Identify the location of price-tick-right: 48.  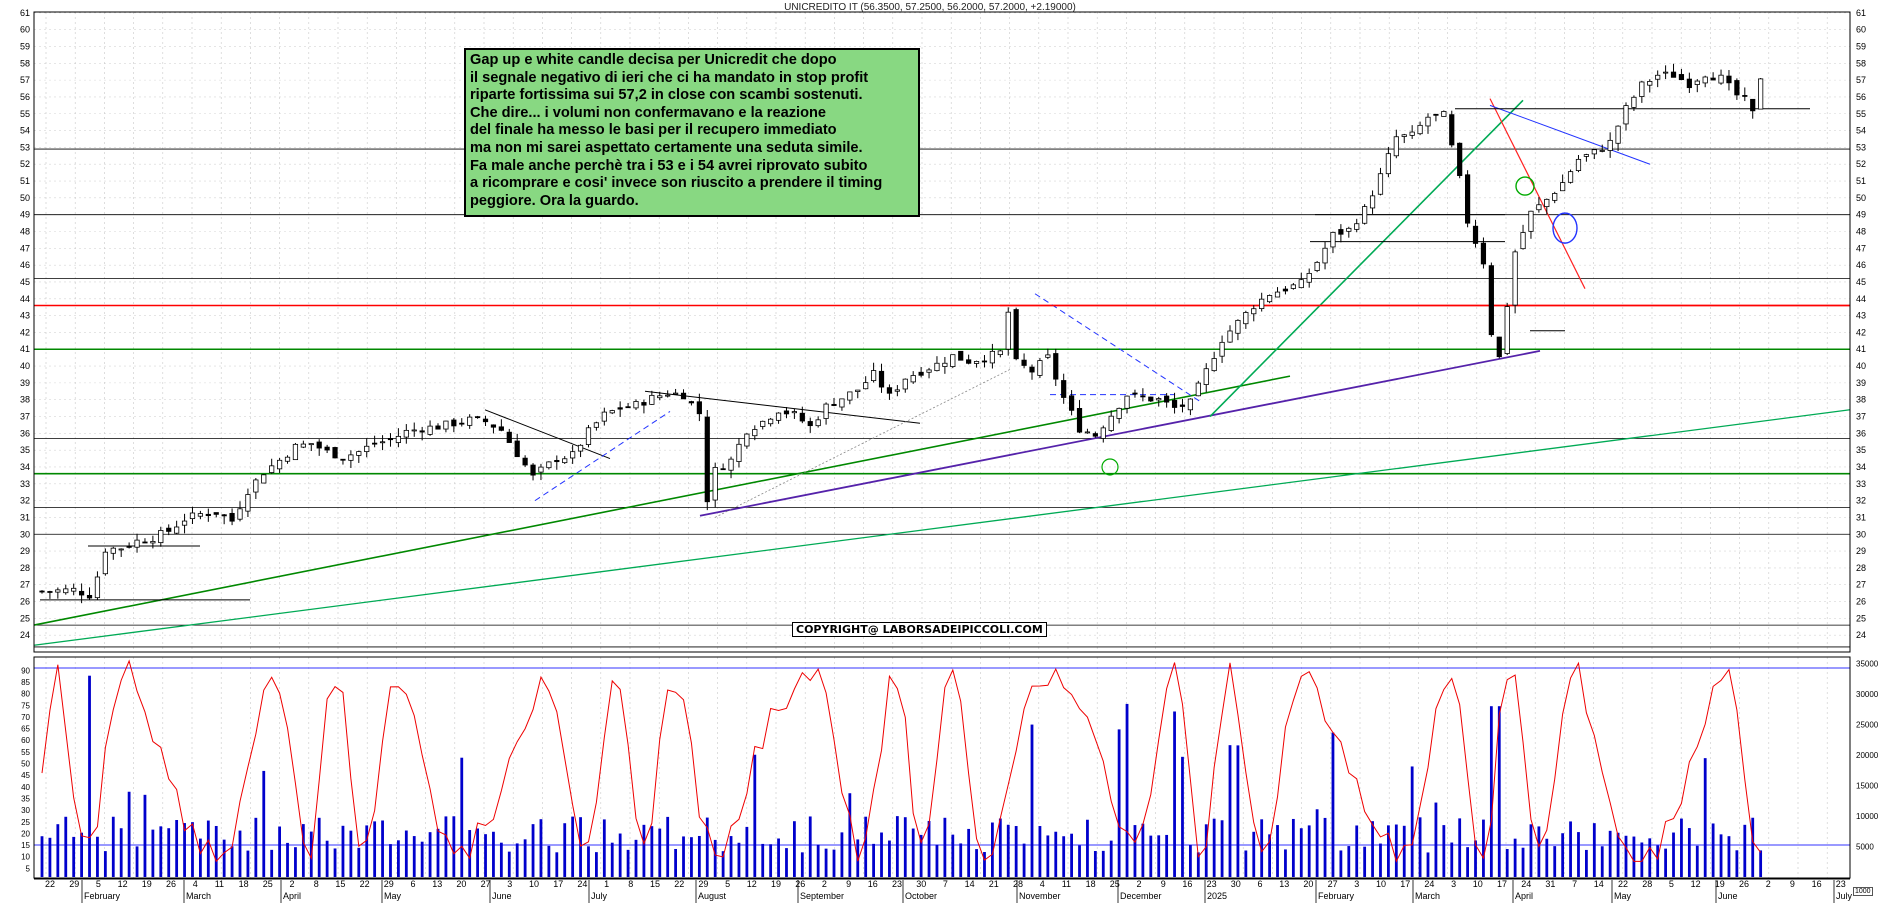
(1861, 232).